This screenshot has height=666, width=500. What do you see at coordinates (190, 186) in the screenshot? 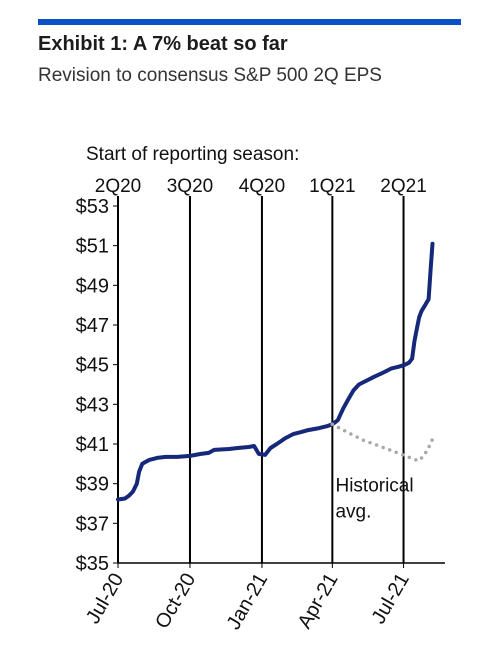
I see `season-label-3q20: 3Q20` at bounding box center [190, 186].